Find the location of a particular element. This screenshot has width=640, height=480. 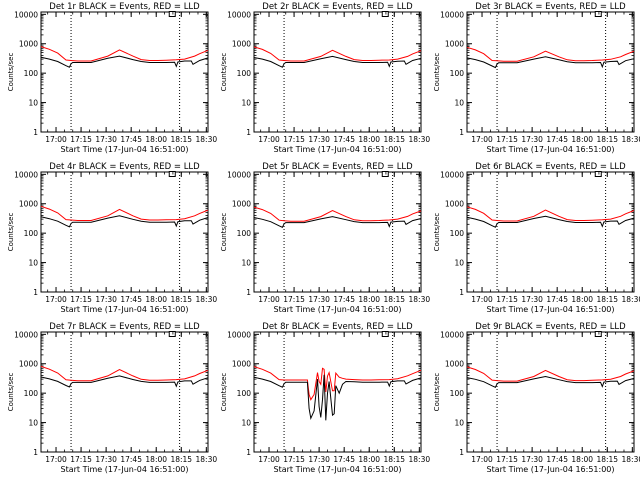

panel-title: Det 5r BLACK = Events, RED = LLD is located at coordinates (337, 167).